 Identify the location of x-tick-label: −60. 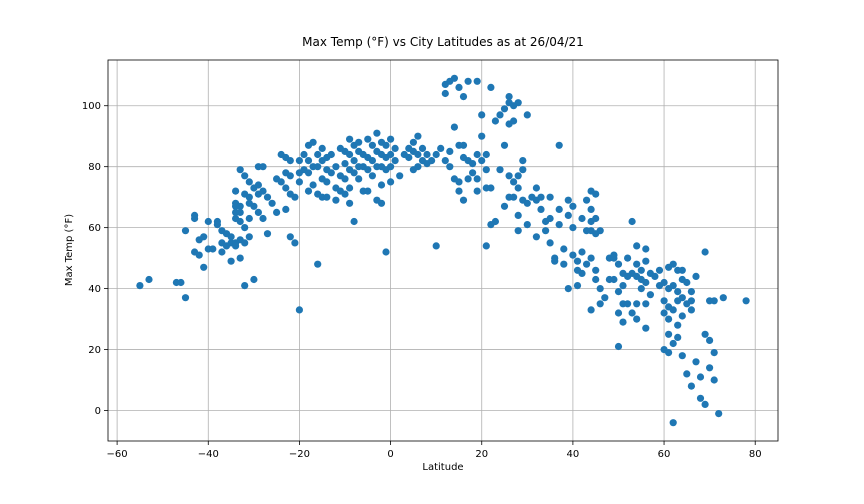
(117, 454).